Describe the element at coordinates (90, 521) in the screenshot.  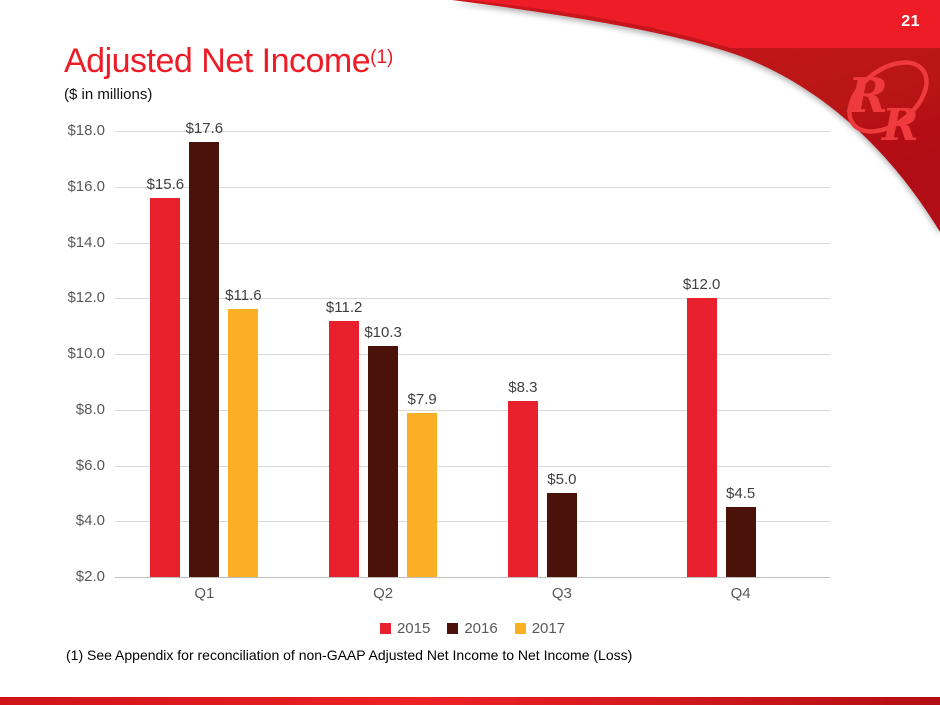
I see `y-axis-tick-label: $4.0` at that location.